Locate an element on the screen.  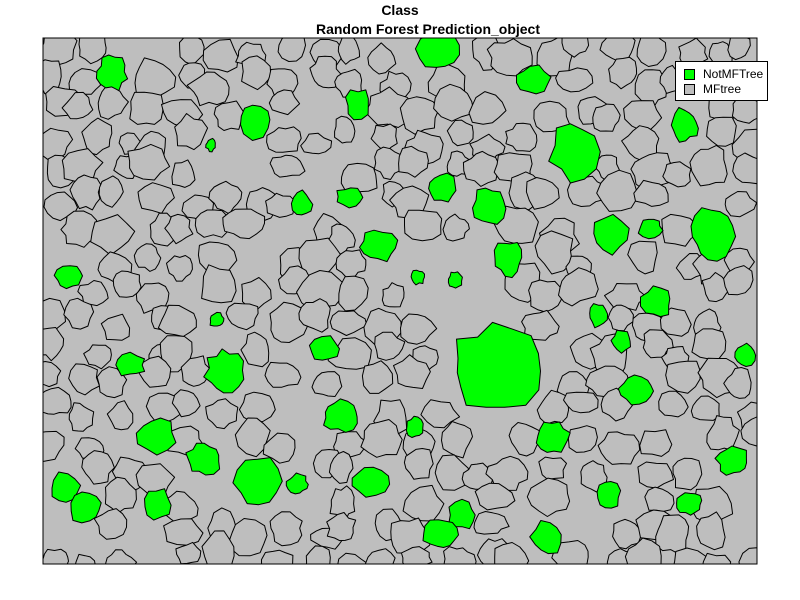
legend-item-mftree: MFtree is located at coordinates (712, 89).